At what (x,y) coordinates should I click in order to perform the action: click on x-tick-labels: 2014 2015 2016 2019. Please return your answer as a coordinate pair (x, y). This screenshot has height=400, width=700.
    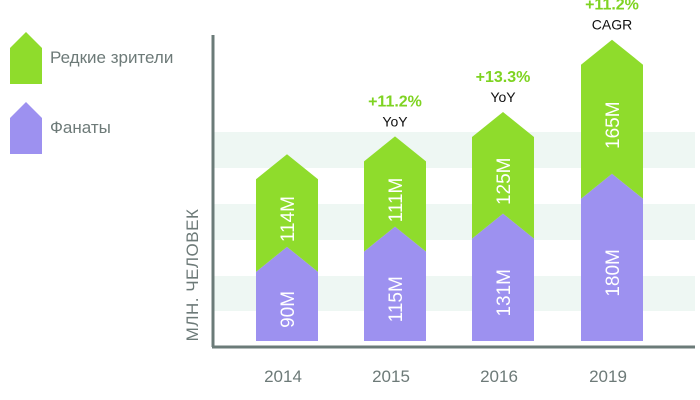
    Looking at the image, I should click on (445, 376).